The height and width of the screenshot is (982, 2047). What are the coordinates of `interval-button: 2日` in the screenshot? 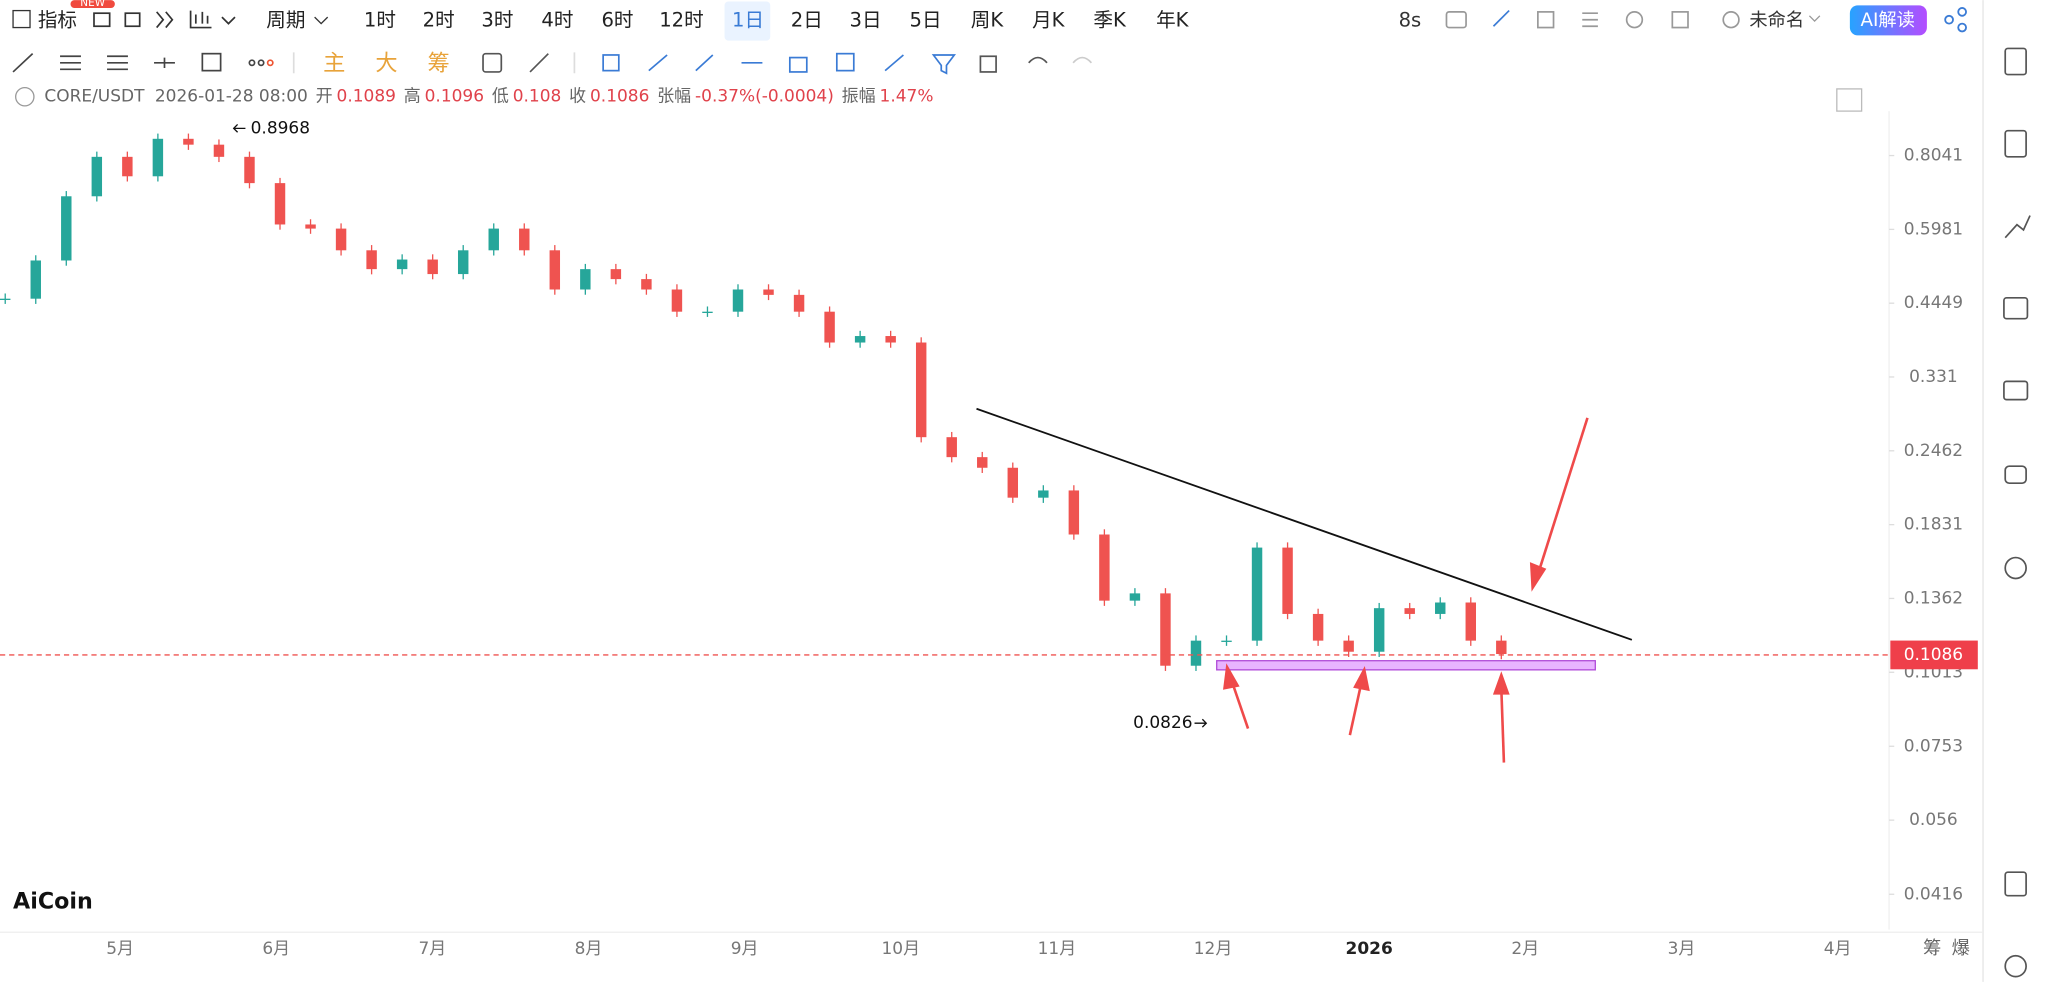 It's located at (807, 20).